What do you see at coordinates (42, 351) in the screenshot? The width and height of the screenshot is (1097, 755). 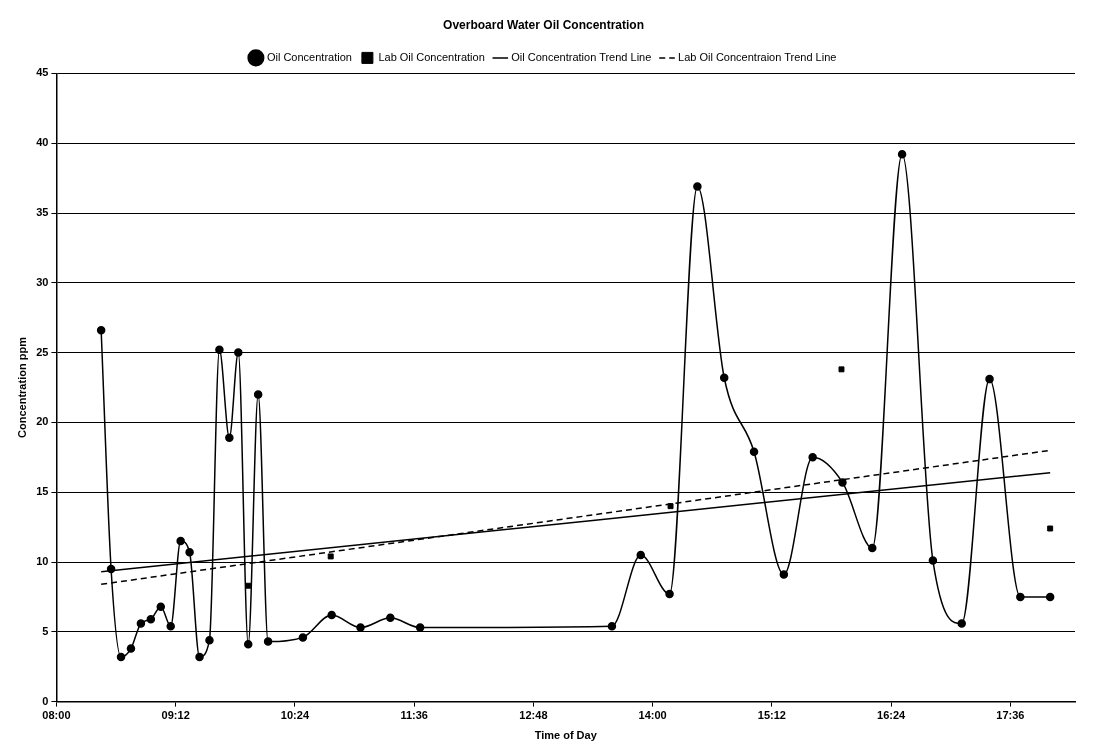 I see `y-tick-label: 25` at bounding box center [42, 351].